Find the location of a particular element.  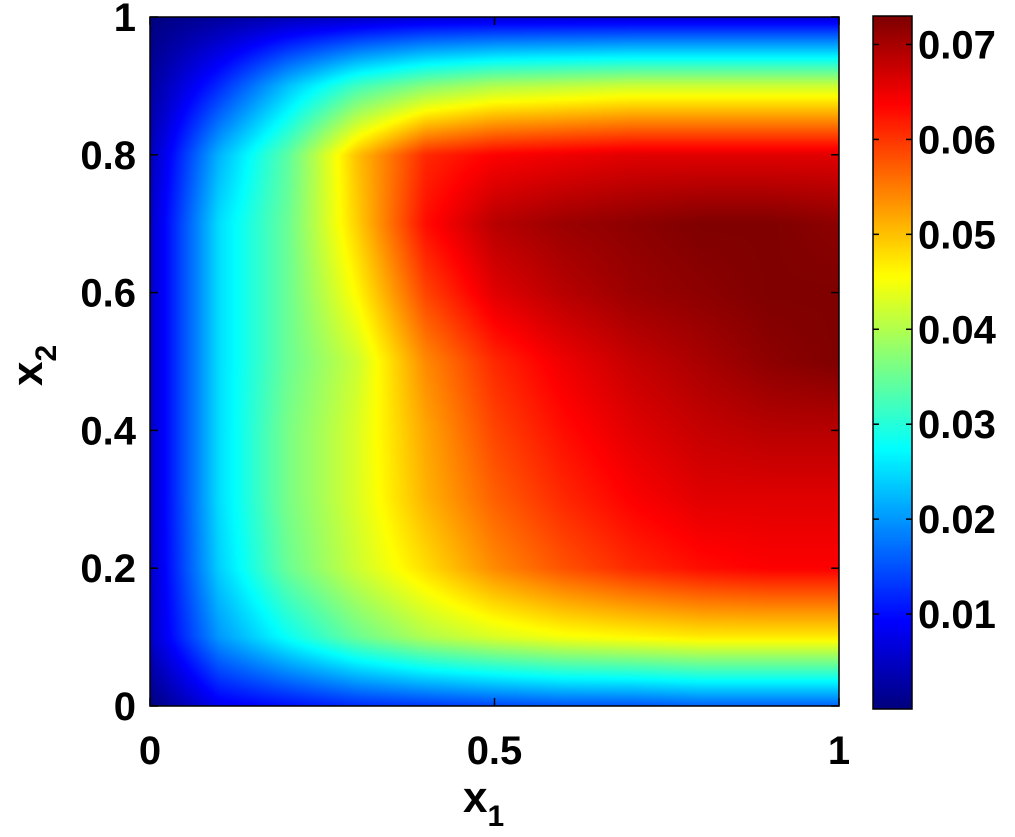

x-tick-label: 1 is located at coordinates (839, 751).